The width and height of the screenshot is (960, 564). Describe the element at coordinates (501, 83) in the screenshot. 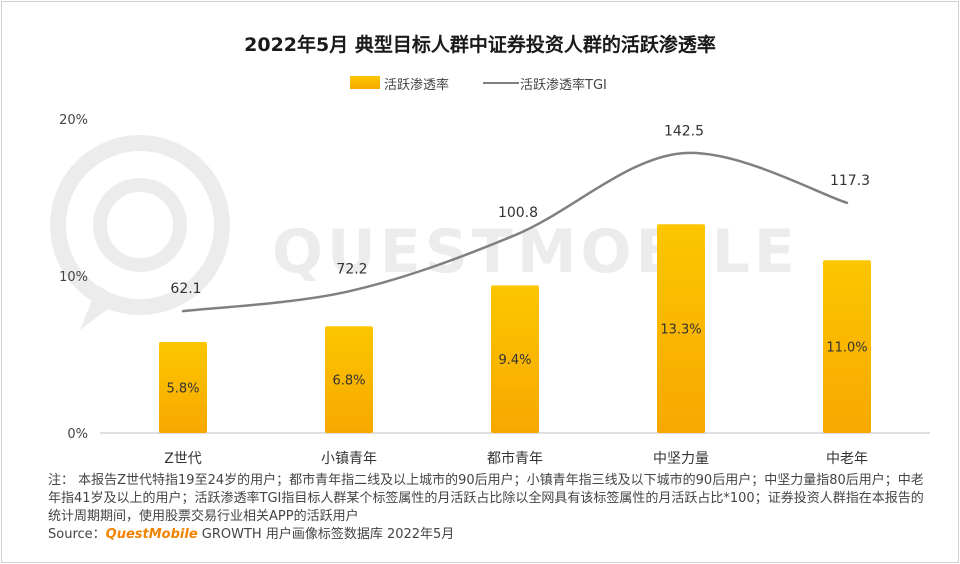

I see `legend-line-swatch` at that location.